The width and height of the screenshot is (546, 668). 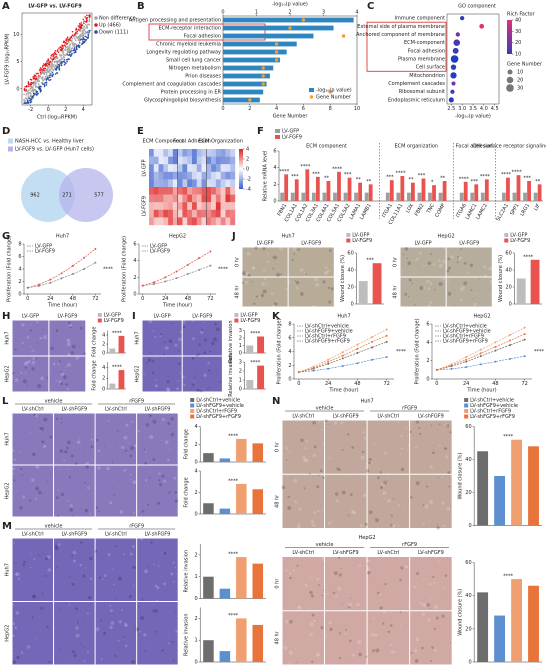 I want to click on column-label: LV-shFGF9, so click(x=431, y=417).